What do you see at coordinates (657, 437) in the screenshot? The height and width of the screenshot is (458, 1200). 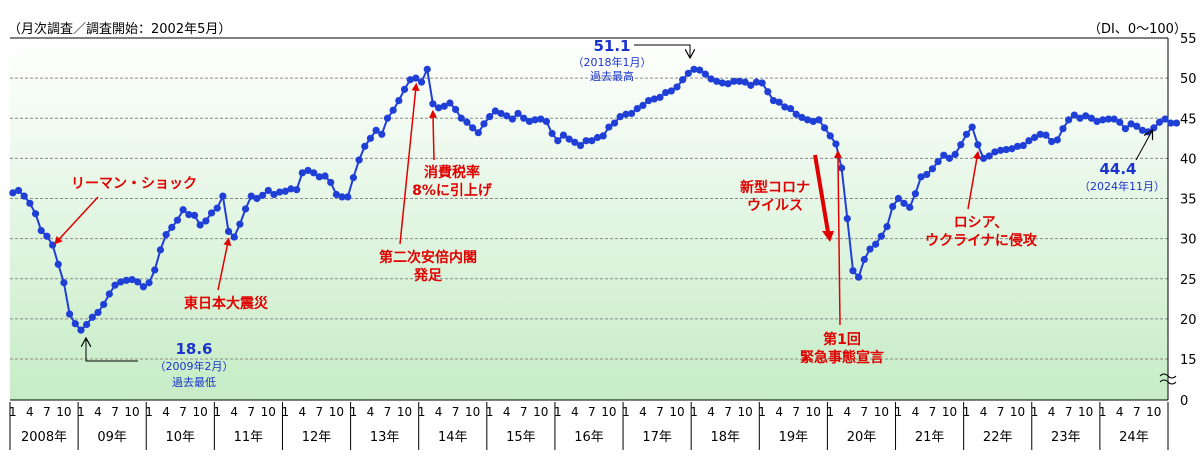 I see `year-label: 17年` at bounding box center [657, 437].